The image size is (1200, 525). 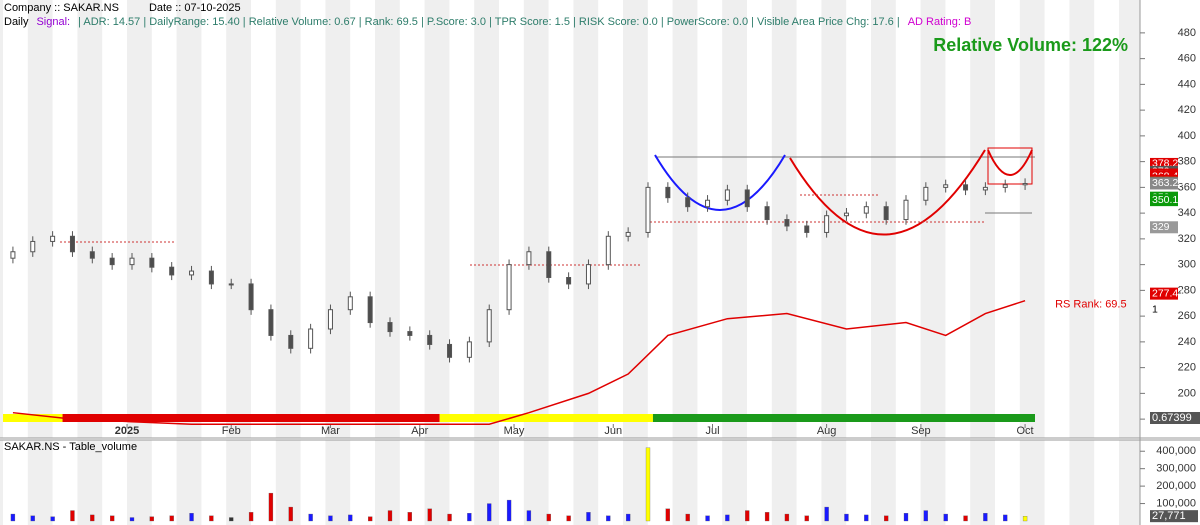 What do you see at coordinates (1187, 187) in the screenshot?
I see `y-tick-label: 360` at bounding box center [1187, 187].